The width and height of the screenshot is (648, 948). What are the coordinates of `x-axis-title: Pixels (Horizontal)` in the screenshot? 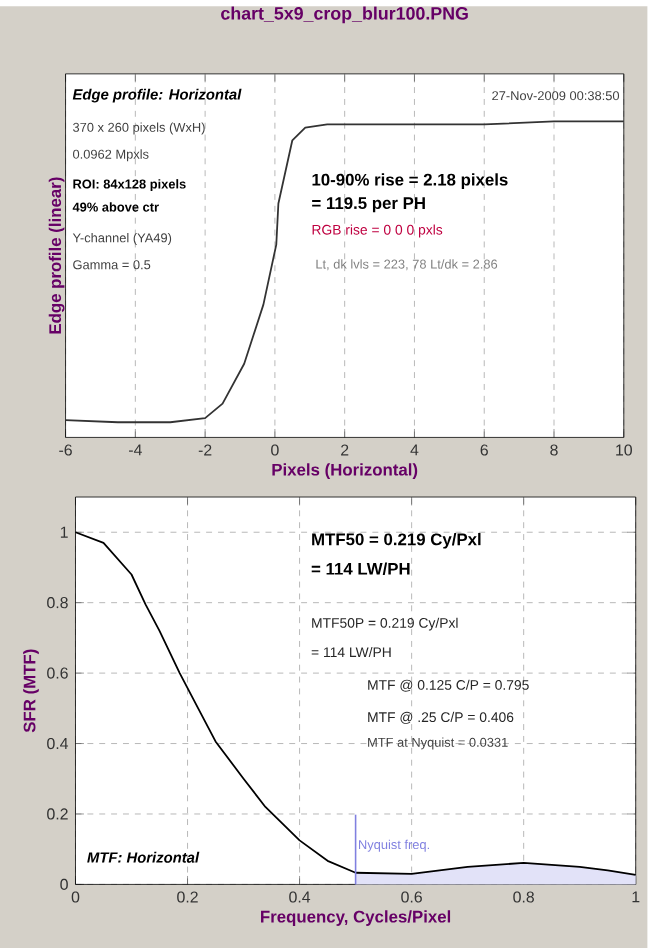 It's located at (345, 471).